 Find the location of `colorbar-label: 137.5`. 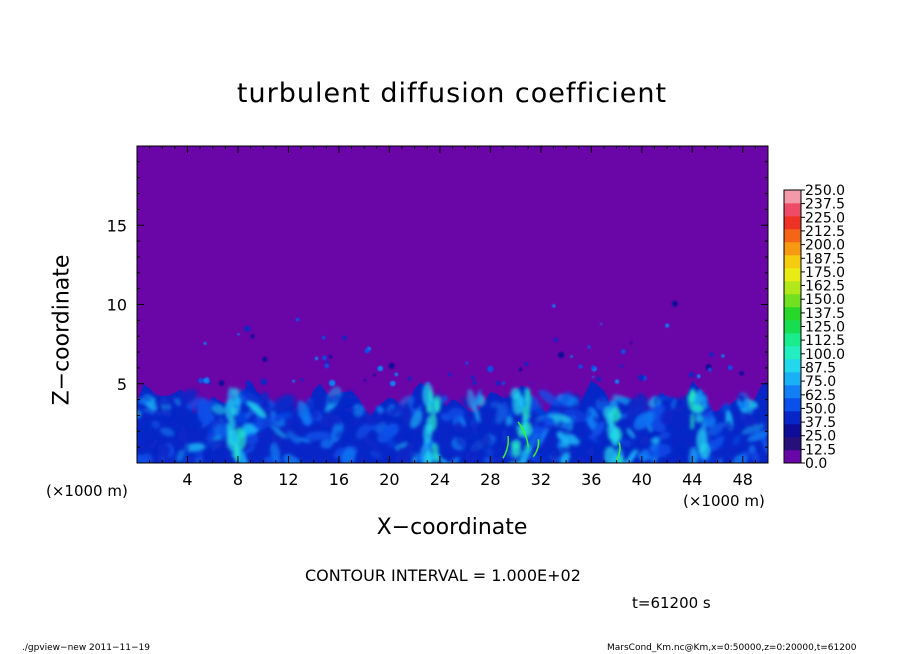

colorbar-label: 137.5 is located at coordinates (825, 314).